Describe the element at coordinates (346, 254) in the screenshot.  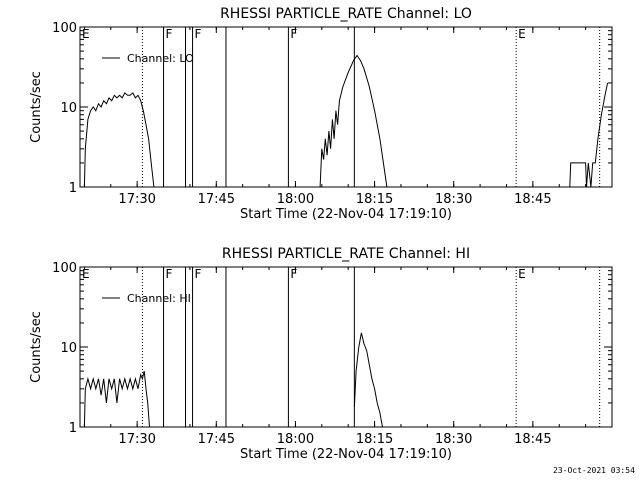
I see `chart-title: RHESSI PARTICLE_RATE Channel: HI` at that location.